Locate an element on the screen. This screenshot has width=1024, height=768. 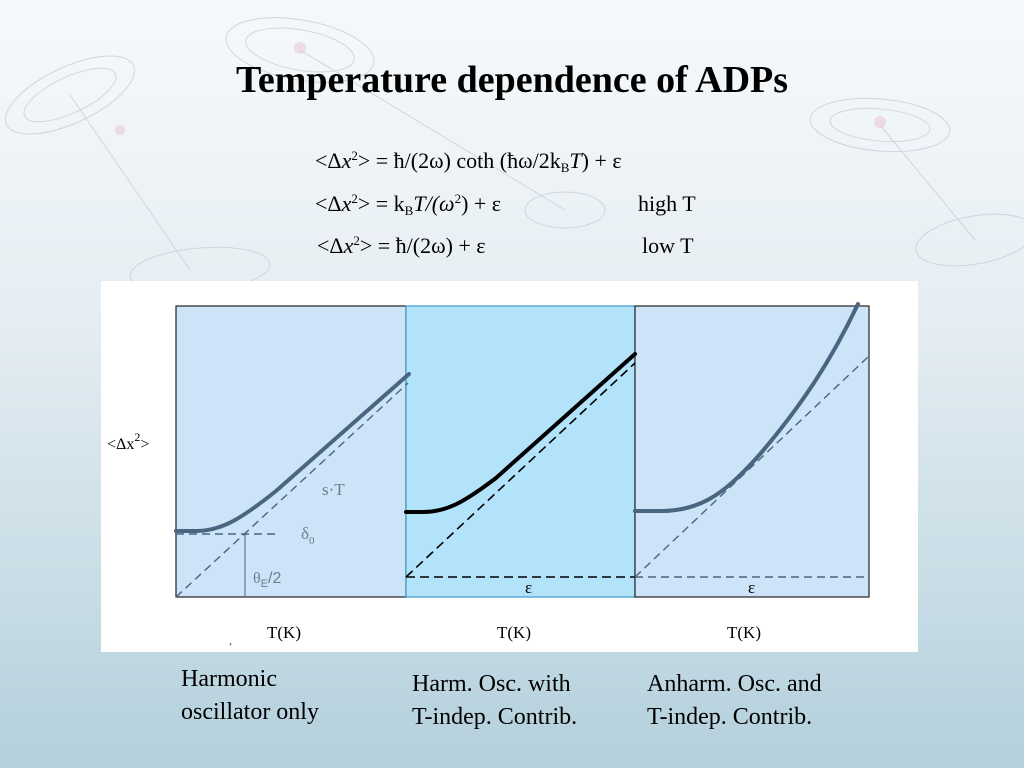
eq2-sub: B is located at coordinates (409, 210).